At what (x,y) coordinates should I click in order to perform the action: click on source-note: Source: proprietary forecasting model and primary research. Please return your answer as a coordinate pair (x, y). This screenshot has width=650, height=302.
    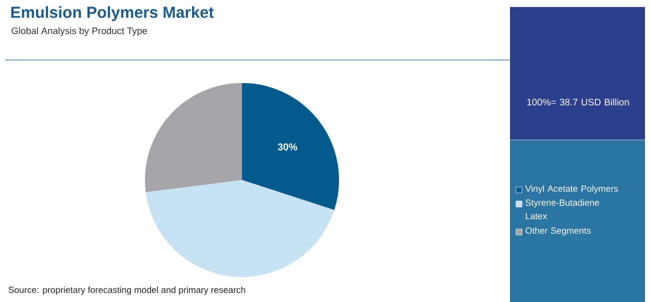
    Looking at the image, I should click on (127, 290).